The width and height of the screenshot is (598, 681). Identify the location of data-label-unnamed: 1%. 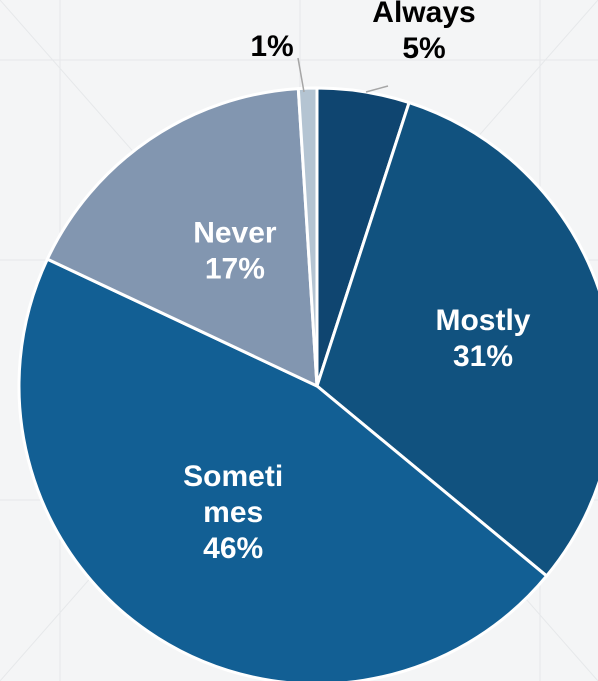
(271, 46).